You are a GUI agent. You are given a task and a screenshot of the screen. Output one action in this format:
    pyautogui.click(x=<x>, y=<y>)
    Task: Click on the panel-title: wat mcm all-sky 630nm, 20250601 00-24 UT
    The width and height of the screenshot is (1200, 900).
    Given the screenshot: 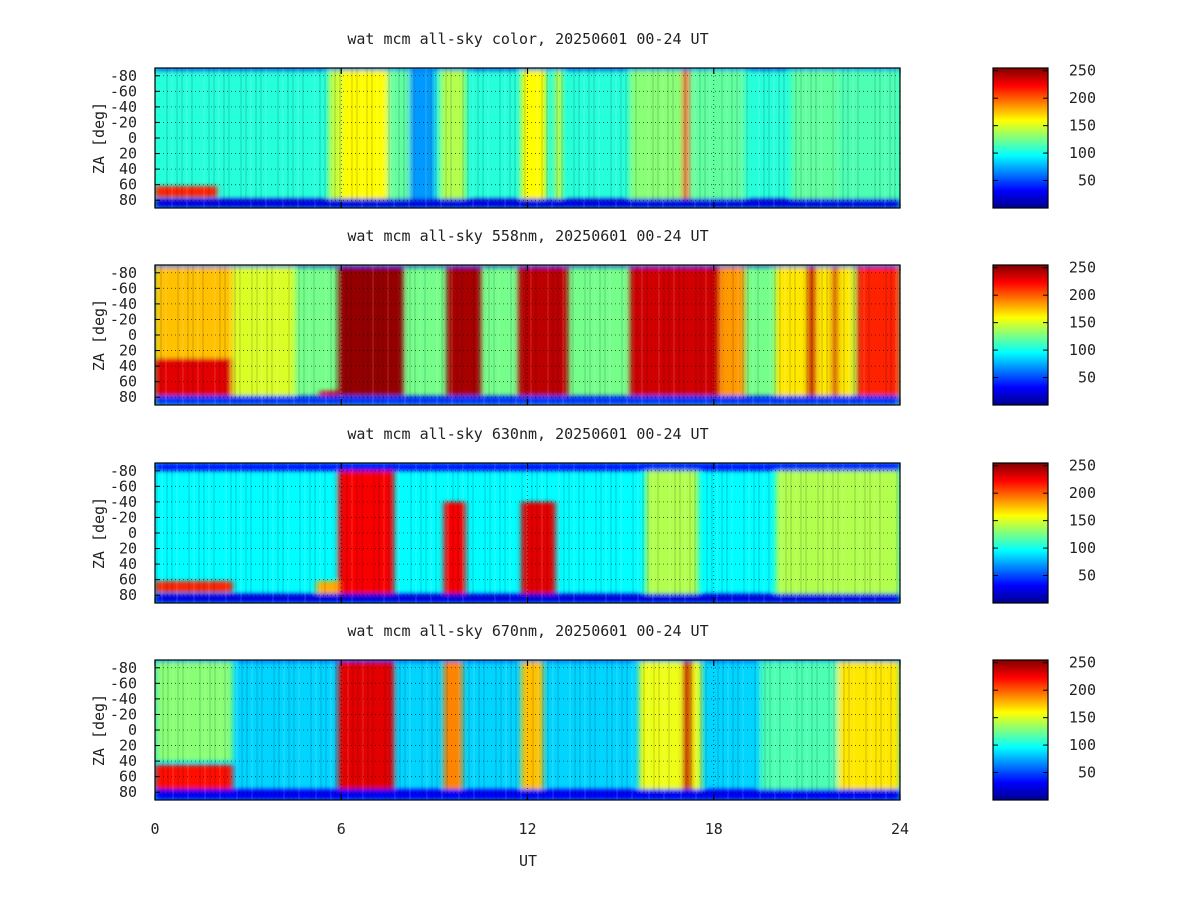 What is the action you would take?
    pyautogui.click(x=527, y=434)
    